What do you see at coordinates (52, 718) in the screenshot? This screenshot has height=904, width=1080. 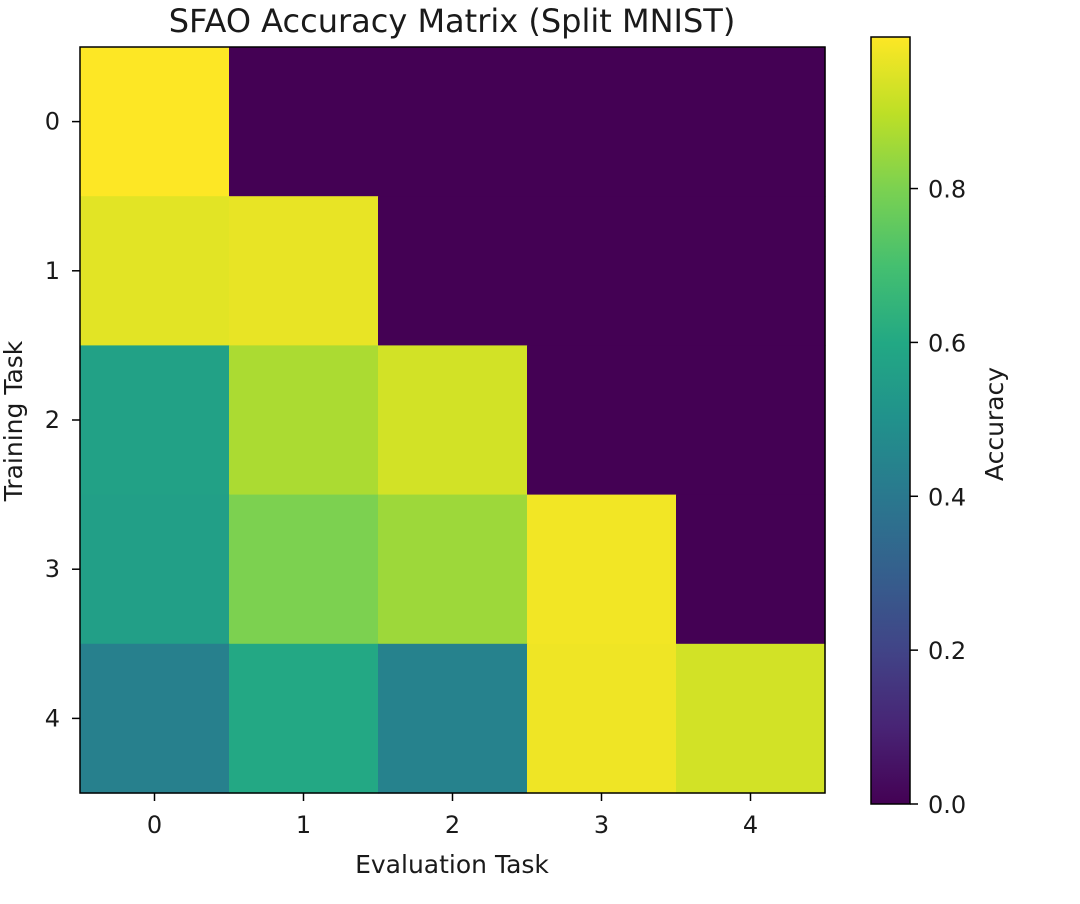 I see `y-tick-label: 4` at bounding box center [52, 718].